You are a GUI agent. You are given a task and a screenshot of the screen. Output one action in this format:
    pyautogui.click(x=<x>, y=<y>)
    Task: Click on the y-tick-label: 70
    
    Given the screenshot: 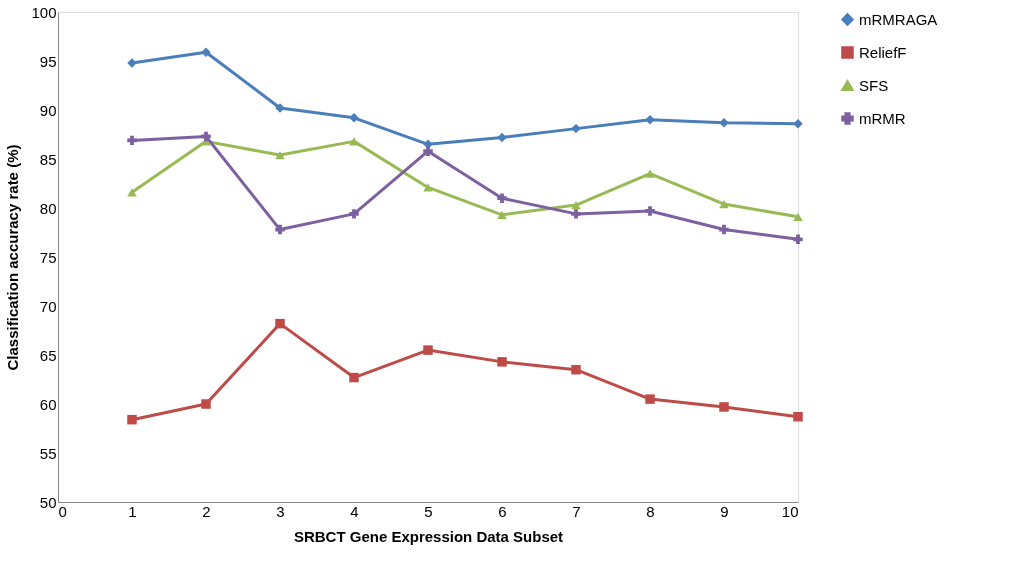 What is the action you would take?
    pyautogui.click(x=48, y=306)
    